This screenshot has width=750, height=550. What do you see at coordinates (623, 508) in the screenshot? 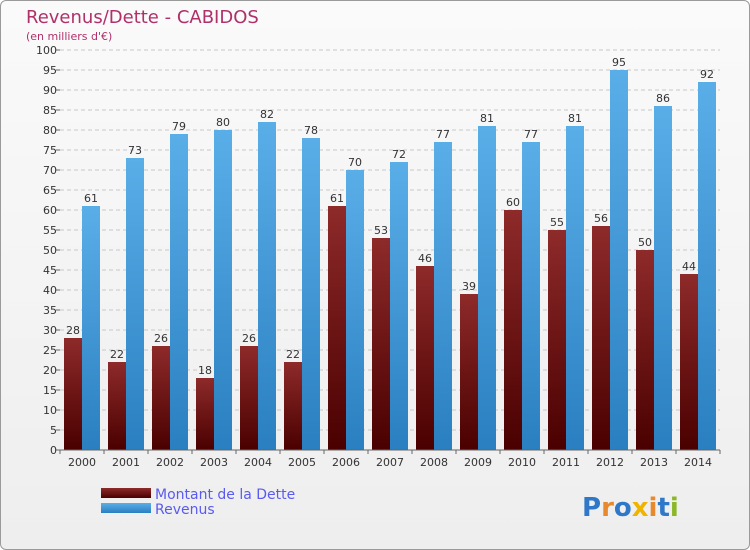
I see `logo-letter: o` at bounding box center [623, 508].